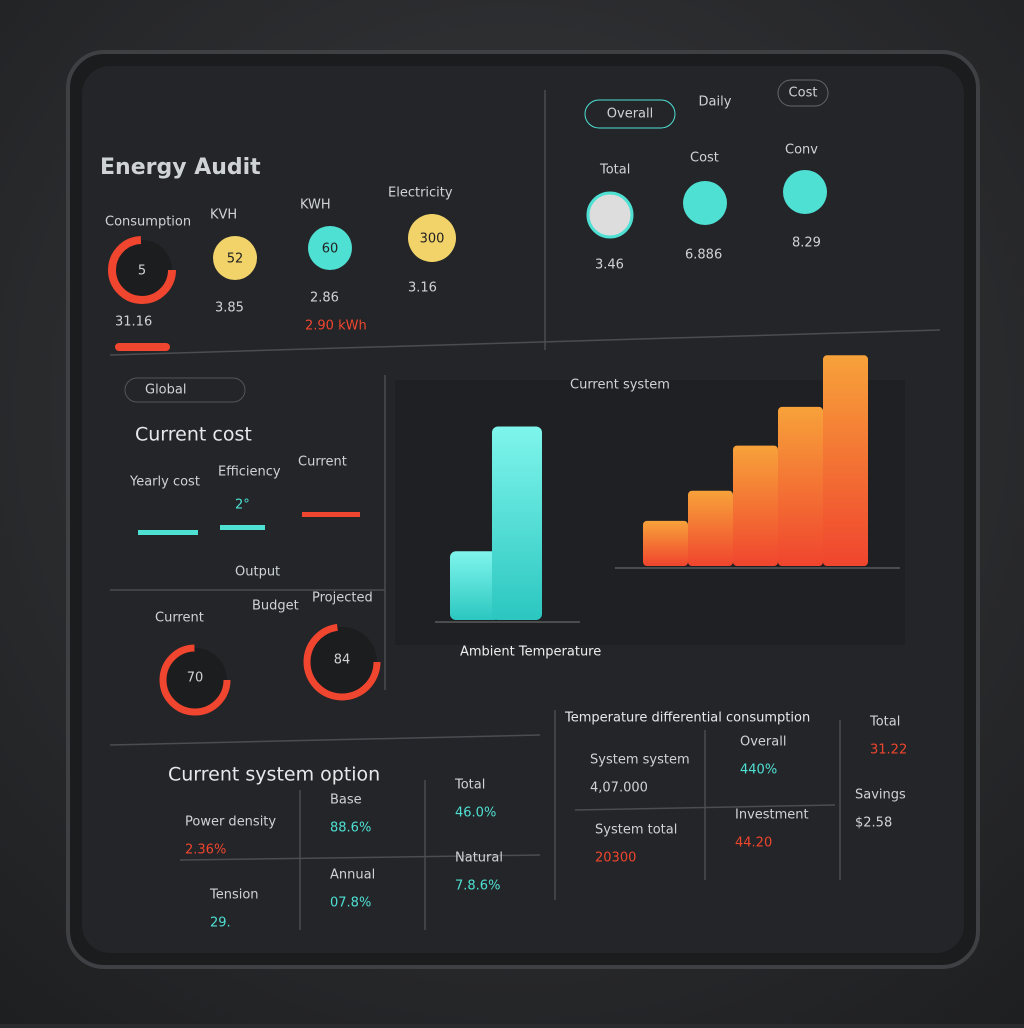  Describe the element at coordinates (801, 150) in the screenshot. I see `metric-label: Conv` at that location.